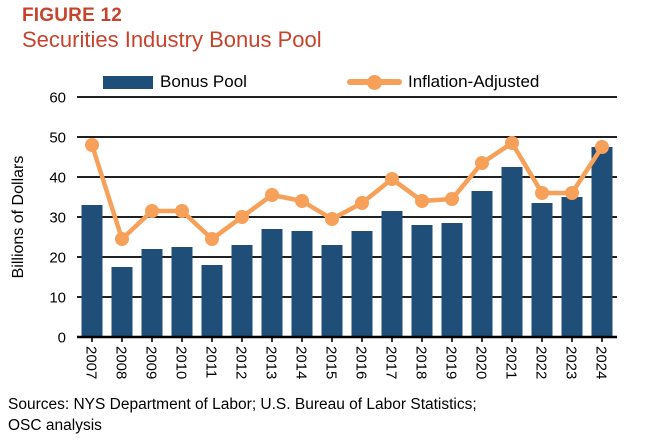  I want to click on bar-2024, so click(602, 242).